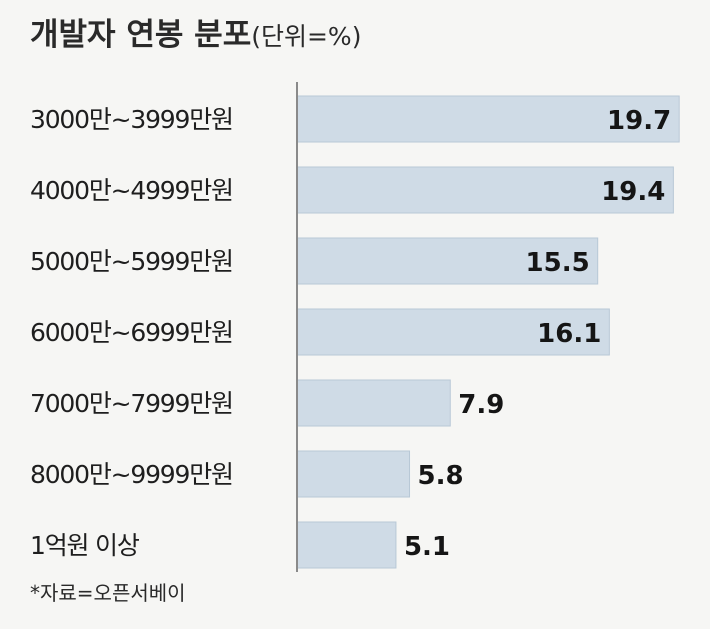  I want to click on category-label: 3000만~3999만원, so click(131, 119).